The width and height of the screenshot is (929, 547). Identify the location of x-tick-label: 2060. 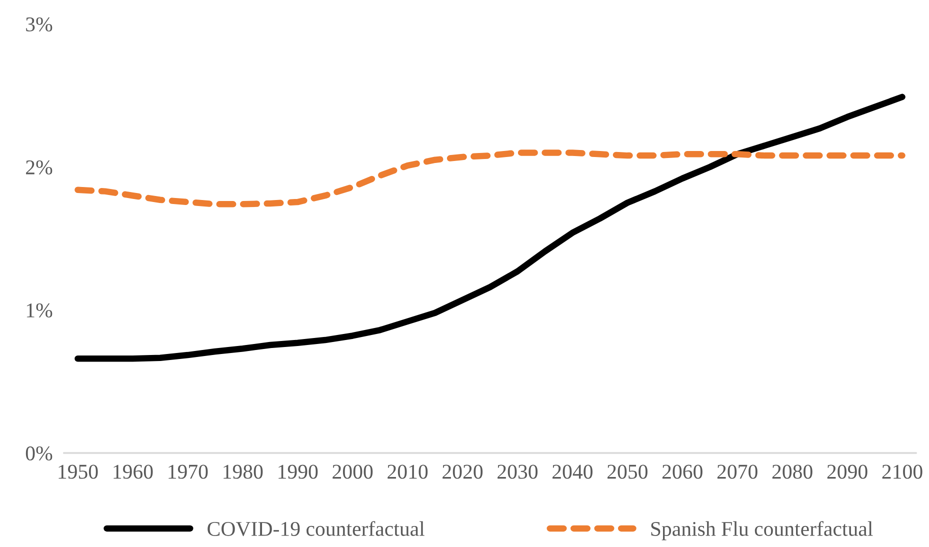
(682, 471).